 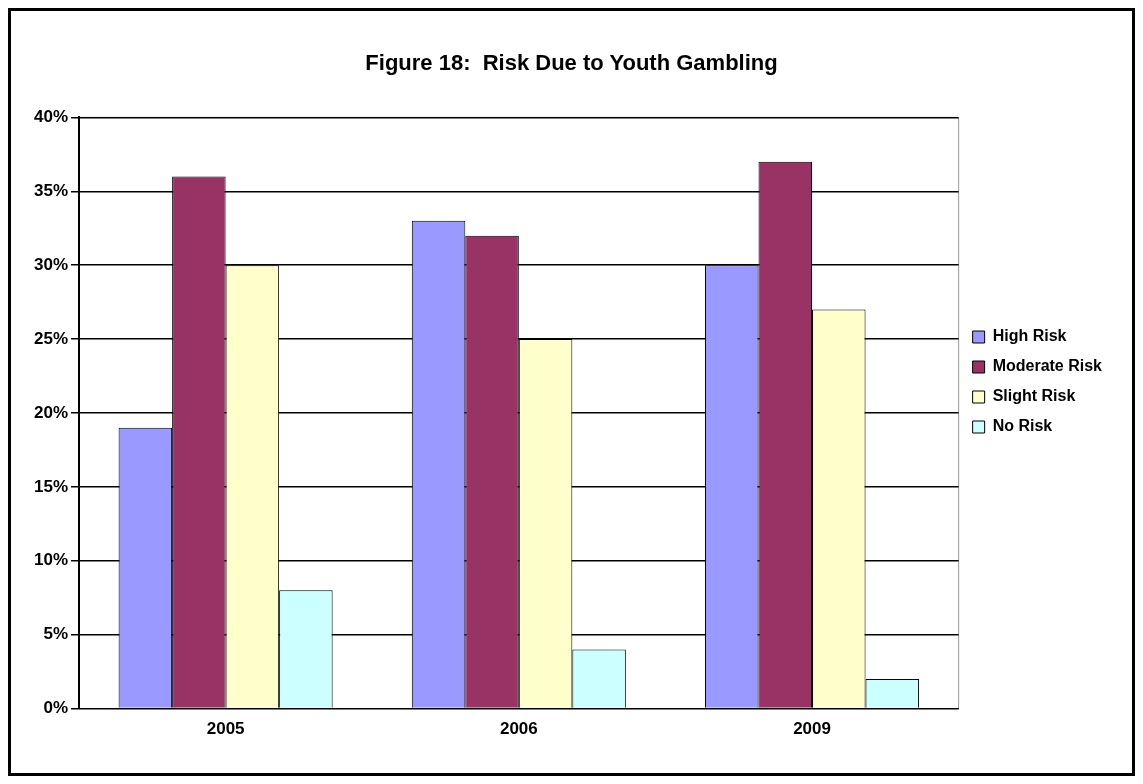 I want to click on legend-label: Slight Risk, so click(x=1034, y=396).